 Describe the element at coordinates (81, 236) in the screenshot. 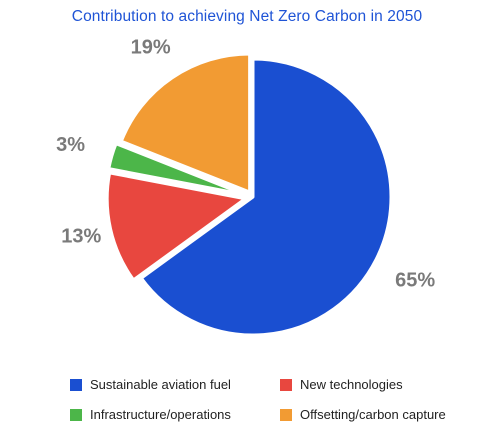

I see `data-label-new-technologies: 13%` at that location.